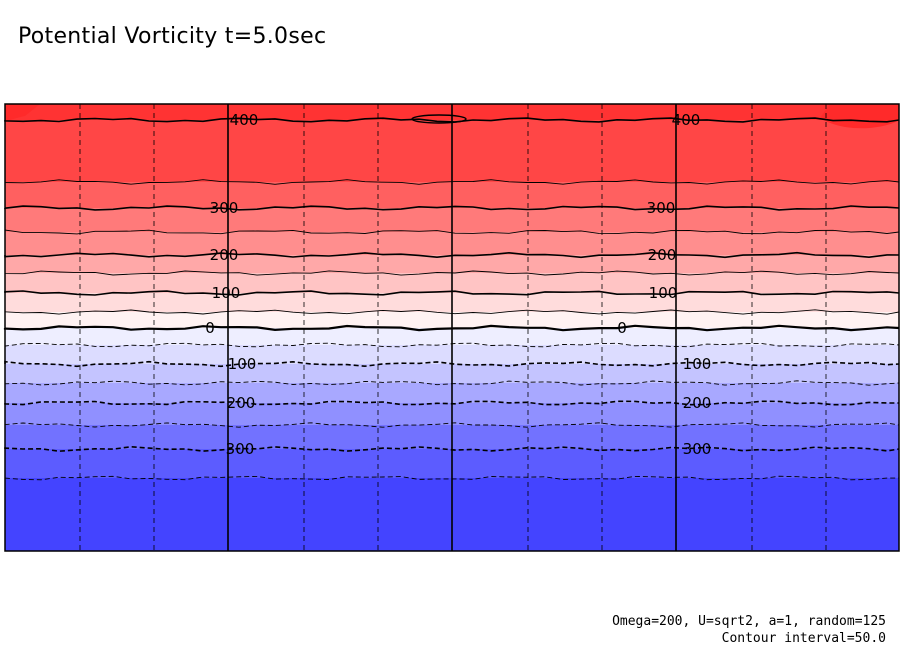 This screenshot has width=904, height=654. Describe the element at coordinates (22, 113) in the screenshot. I see `fill-band` at that location.